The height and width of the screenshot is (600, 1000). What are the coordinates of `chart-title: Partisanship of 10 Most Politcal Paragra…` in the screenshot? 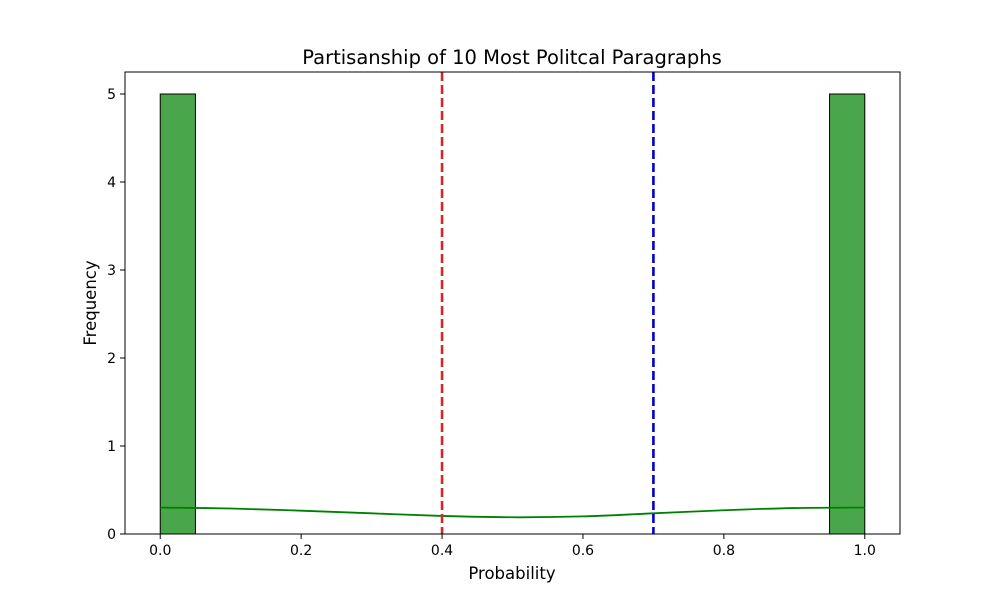 It's located at (511, 57).